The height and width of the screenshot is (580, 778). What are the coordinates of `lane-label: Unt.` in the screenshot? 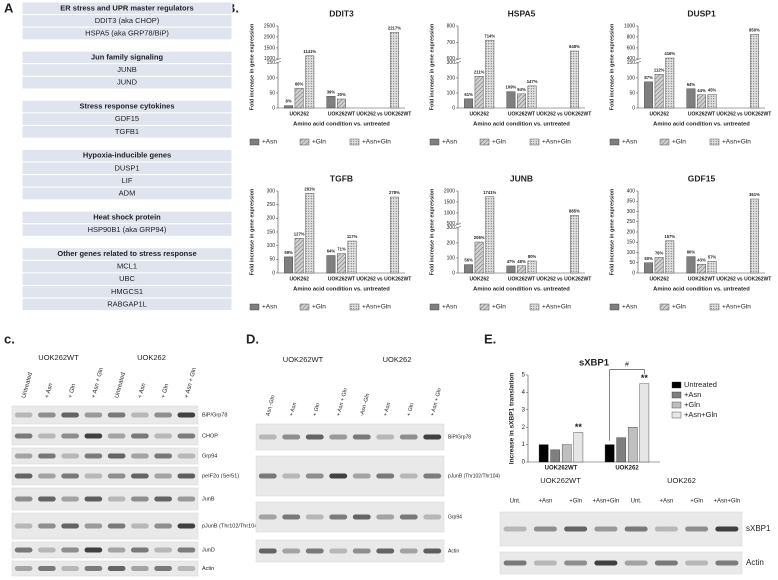 It's located at (515, 502).